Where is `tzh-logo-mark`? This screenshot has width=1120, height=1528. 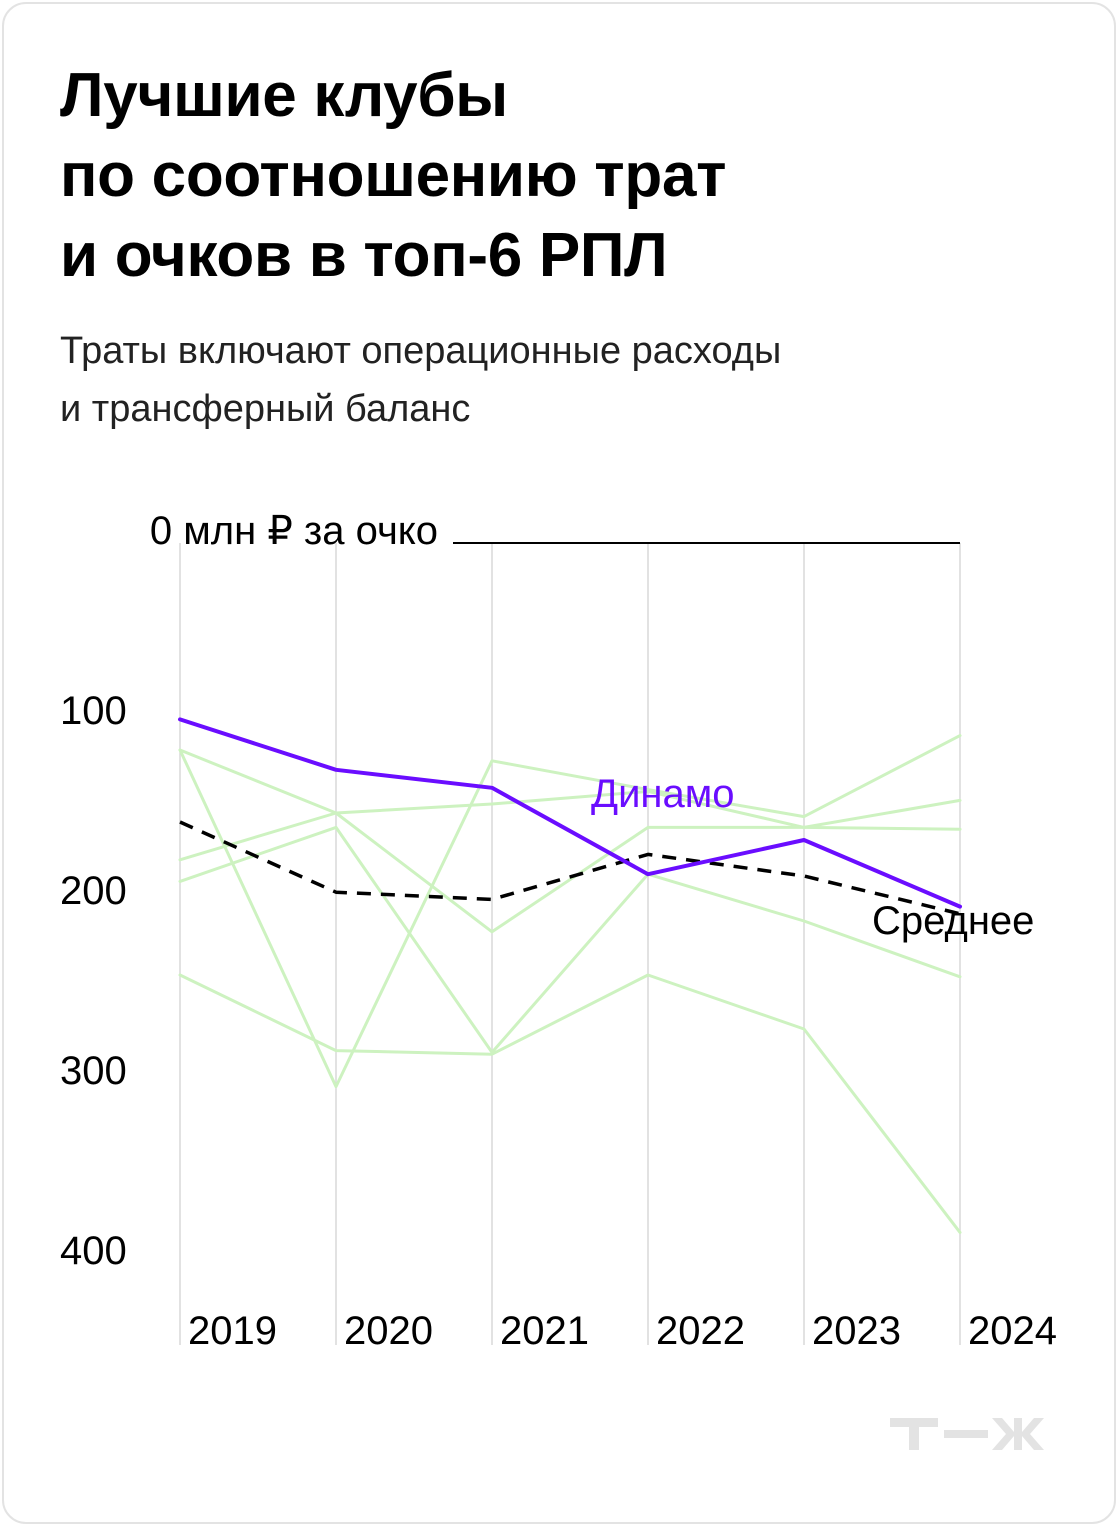
tzh-logo-mark is located at coordinates (967, 1434).